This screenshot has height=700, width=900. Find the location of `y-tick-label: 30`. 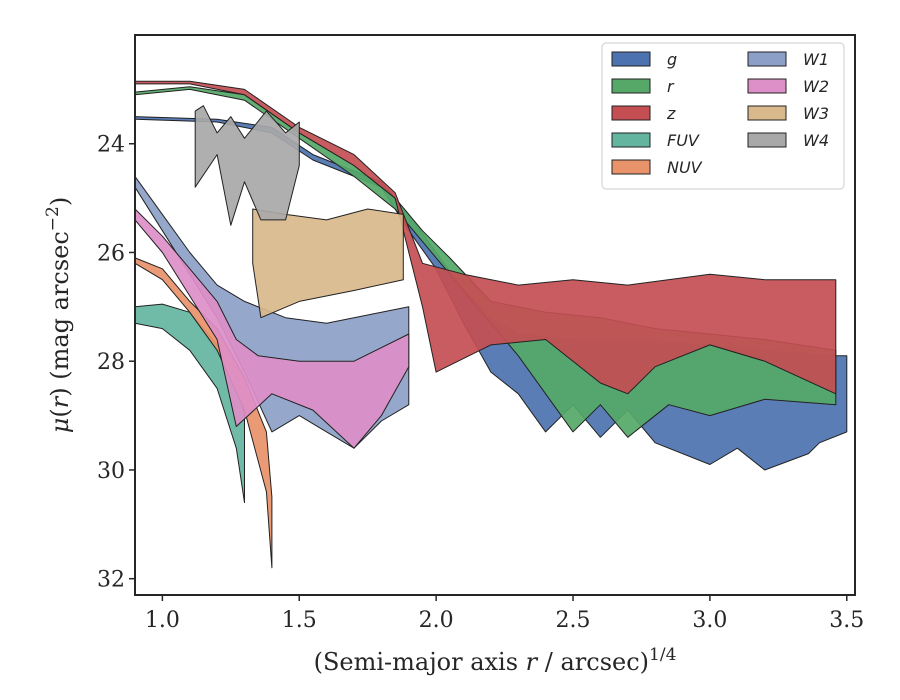

y-tick-label: 30 is located at coordinates (111, 471).